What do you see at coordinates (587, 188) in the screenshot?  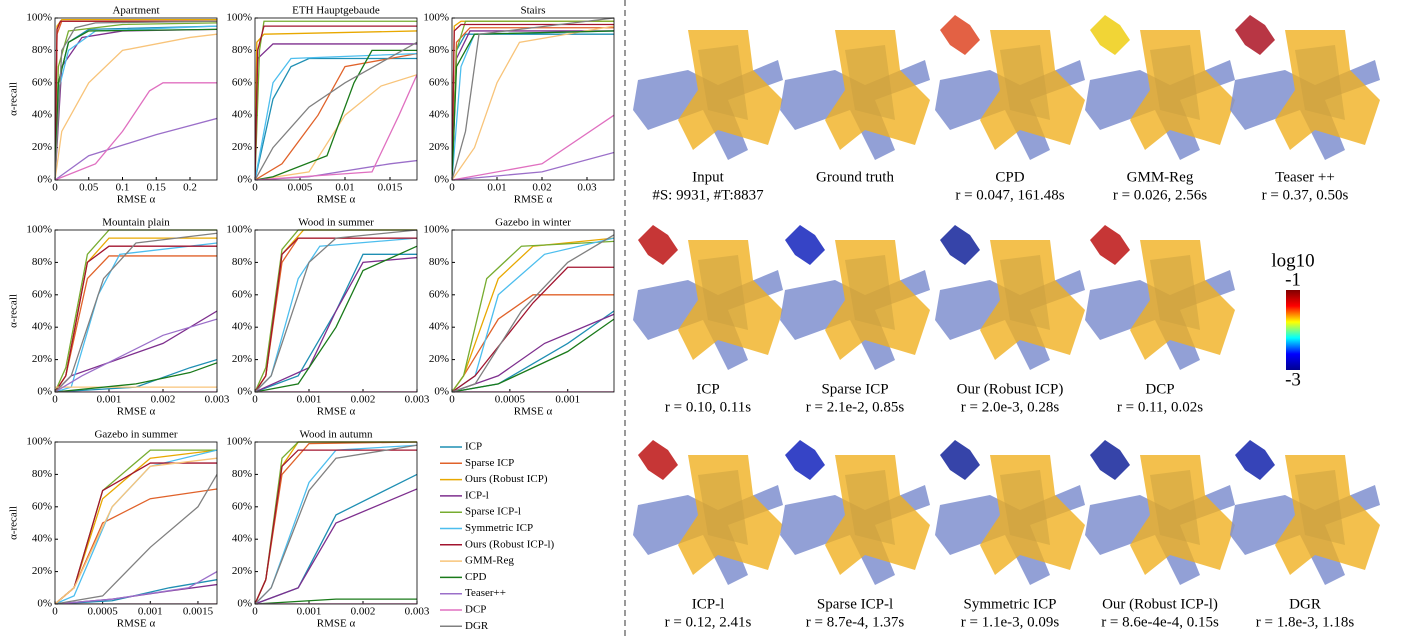 I see `x-tick-label: 0.03` at bounding box center [587, 188].